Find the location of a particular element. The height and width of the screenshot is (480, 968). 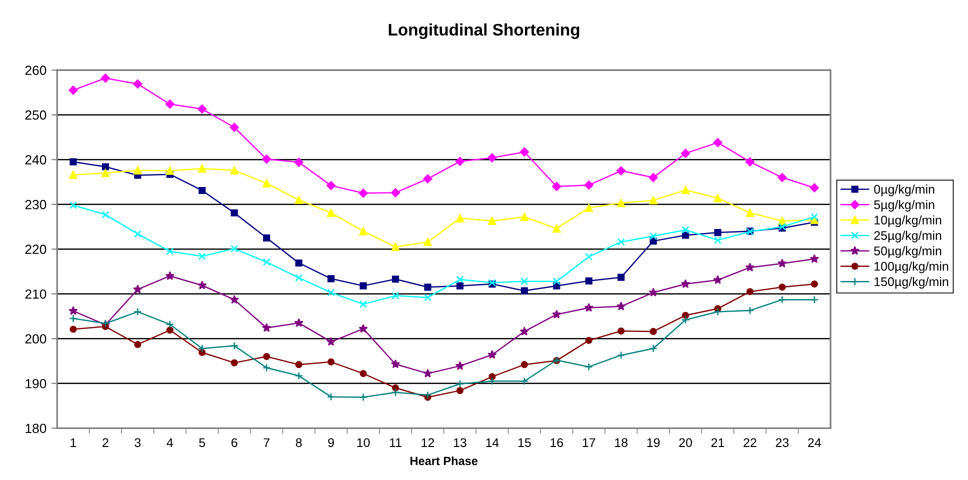

x-tick-label: 10 is located at coordinates (363, 443).